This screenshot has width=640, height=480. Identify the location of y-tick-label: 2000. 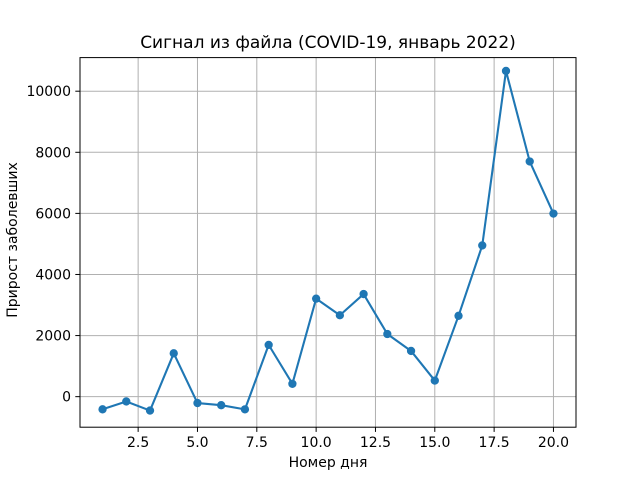
(53, 337).